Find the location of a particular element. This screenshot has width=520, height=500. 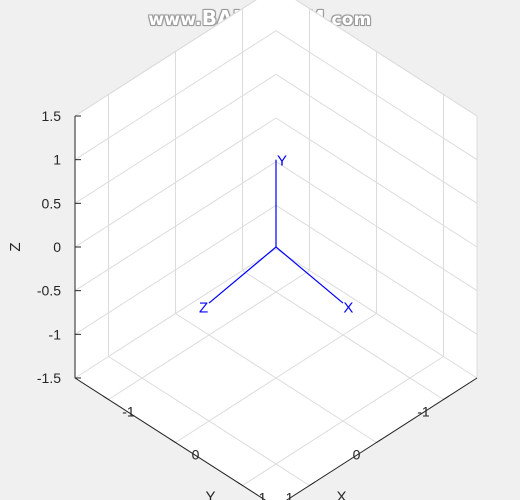

z-tick-label: -0.5 is located at coordinates (49, 291).